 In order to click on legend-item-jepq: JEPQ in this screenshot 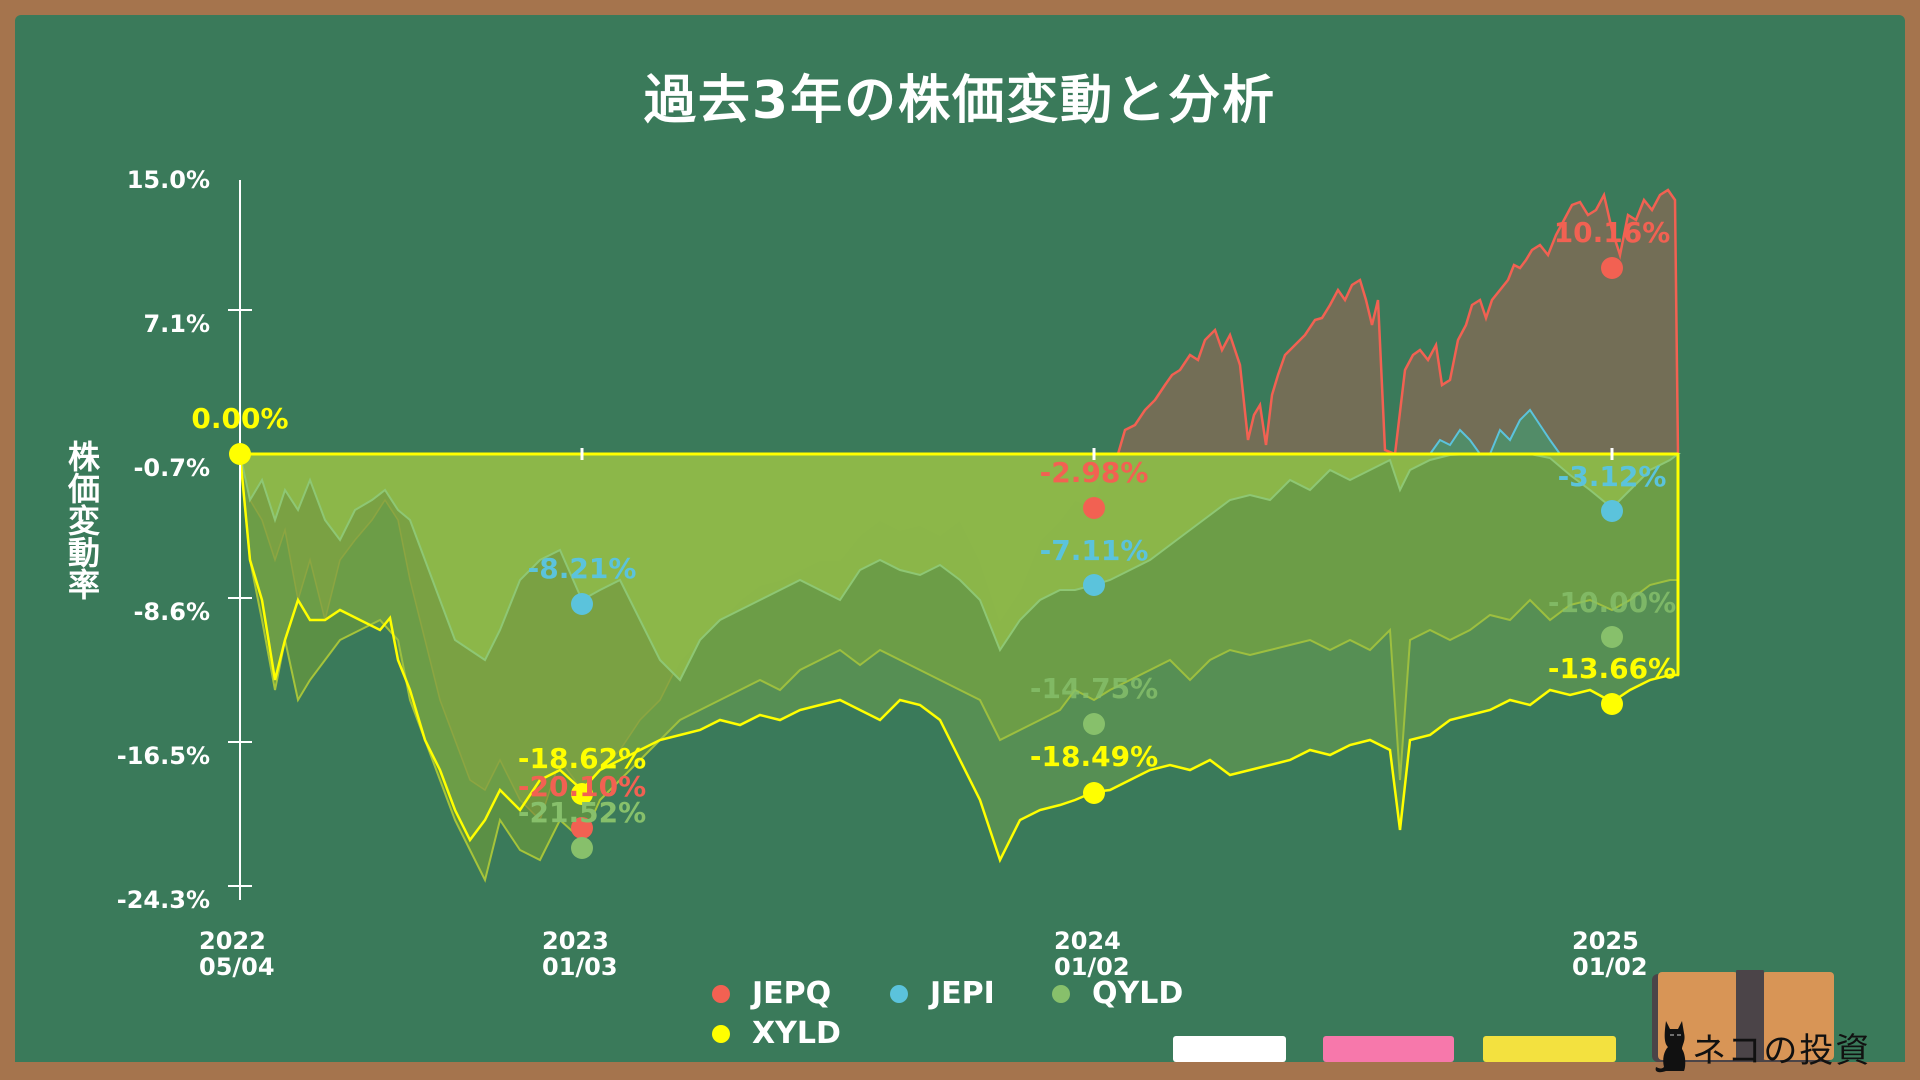, I will do `click(771, 993)`.